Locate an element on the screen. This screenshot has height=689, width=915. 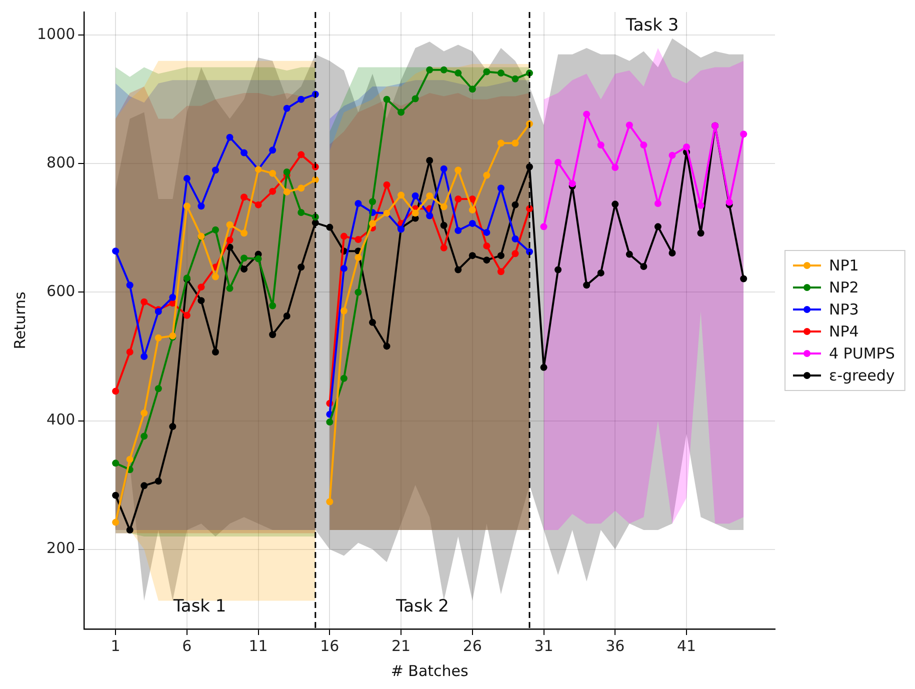
annotation: Task 2 is located at coordinates (421, 606).